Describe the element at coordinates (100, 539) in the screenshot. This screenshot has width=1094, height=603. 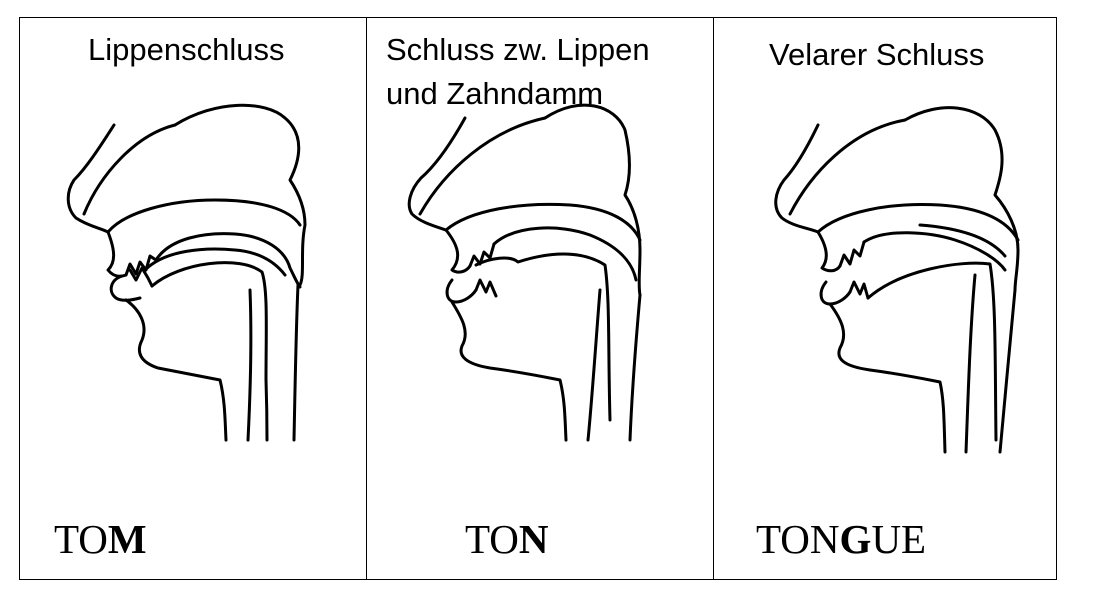
I see `example-word-tom: TOM` at that location.